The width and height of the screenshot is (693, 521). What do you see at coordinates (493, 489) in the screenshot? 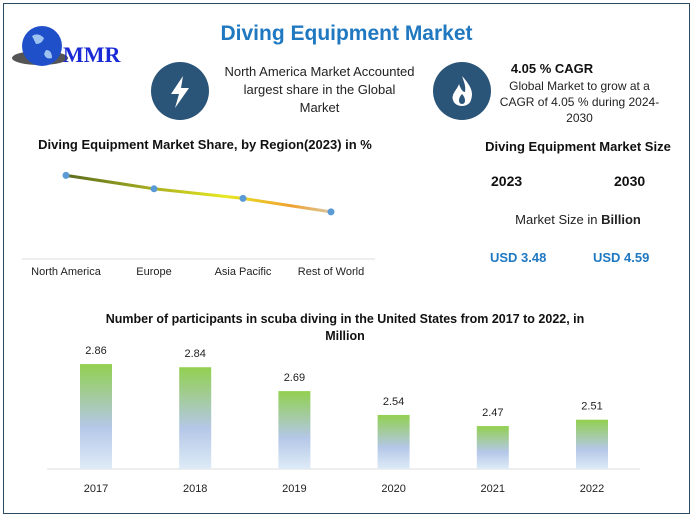
I see `x-tick-label: 2021` at bounding box center [493, 489].